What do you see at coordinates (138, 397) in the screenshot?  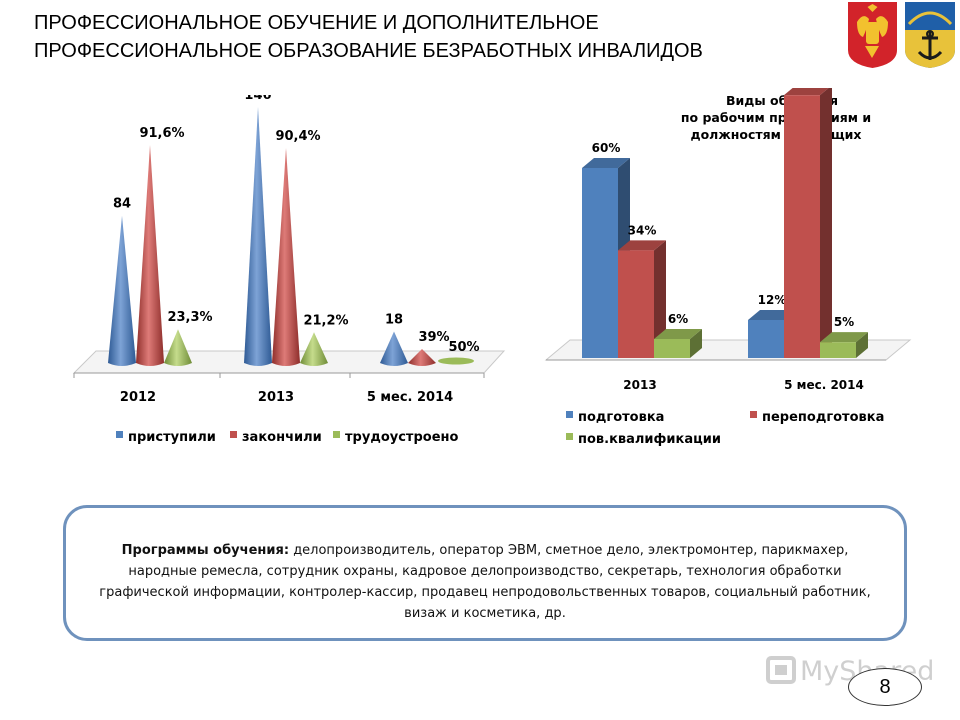 I see `x-tick-label: 2012` at bounding box center [138, 397].